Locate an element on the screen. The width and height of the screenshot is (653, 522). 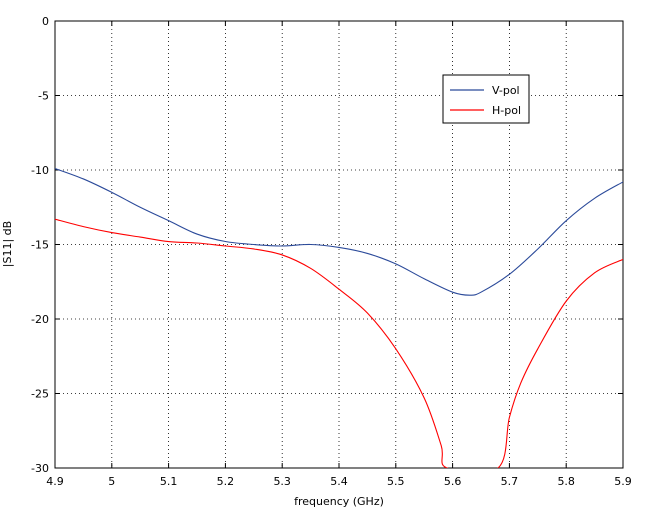
x-tick-label: 4.9 is located at coordinates (55, 481).